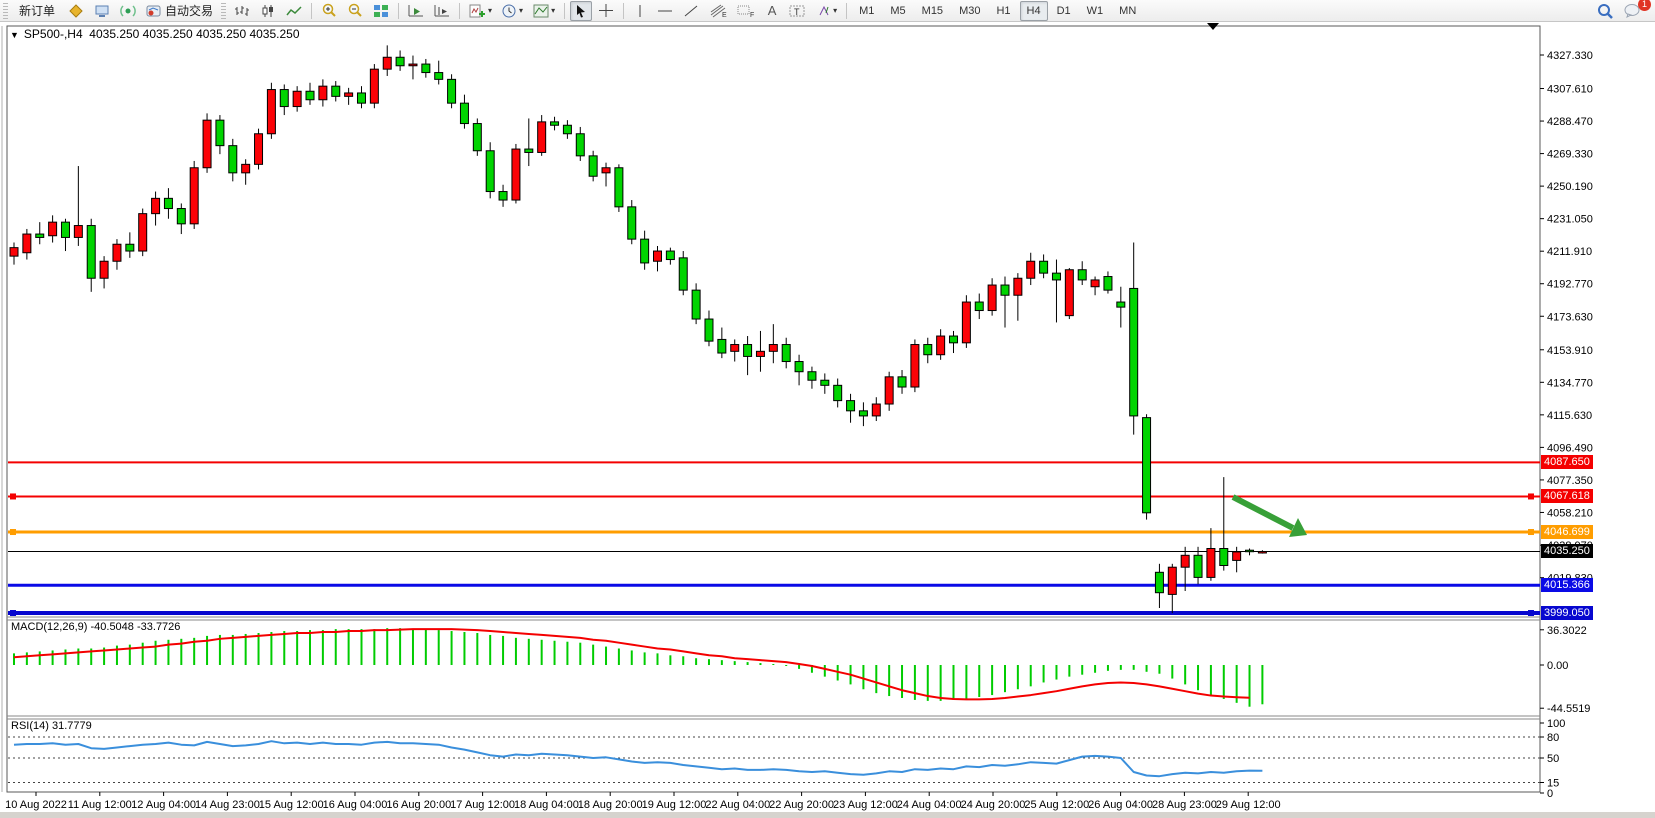 The height and width of the screenshot is (818, 1655). I want to click on grid-icon: F, so click(746, 11).